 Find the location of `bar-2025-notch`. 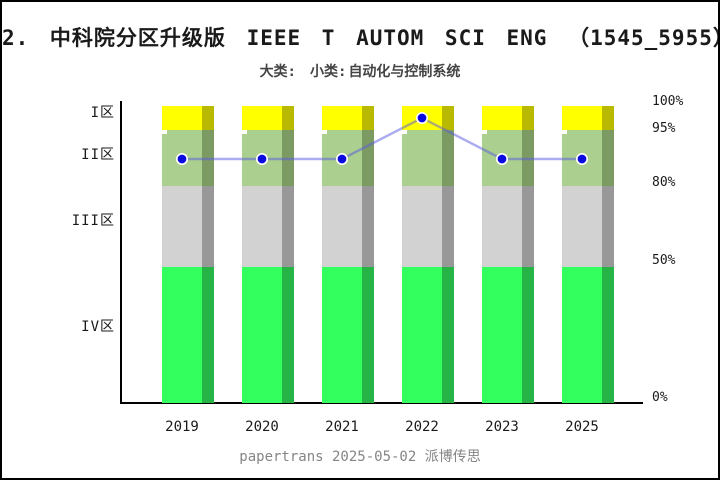

bar-2025-notch is located at coordinates (564, 132).